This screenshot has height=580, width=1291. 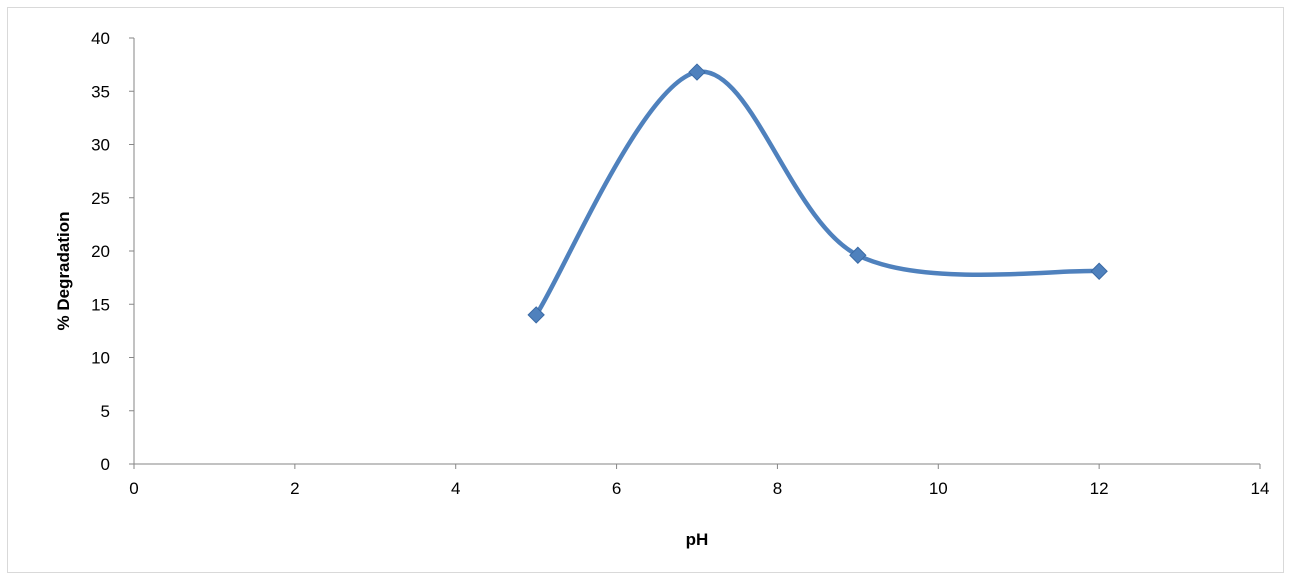 What do you see at coordinates (100, 358) in the screenshot?
I see `y-tick-label: 10` at bounding box center [100, 358].